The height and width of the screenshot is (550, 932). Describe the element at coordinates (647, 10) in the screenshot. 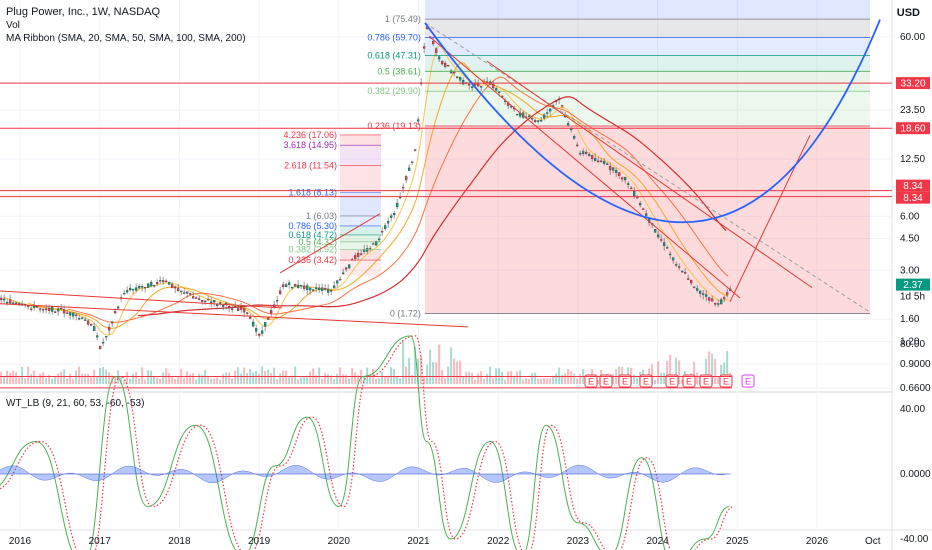

I see `fib-extension-zone` at that location.